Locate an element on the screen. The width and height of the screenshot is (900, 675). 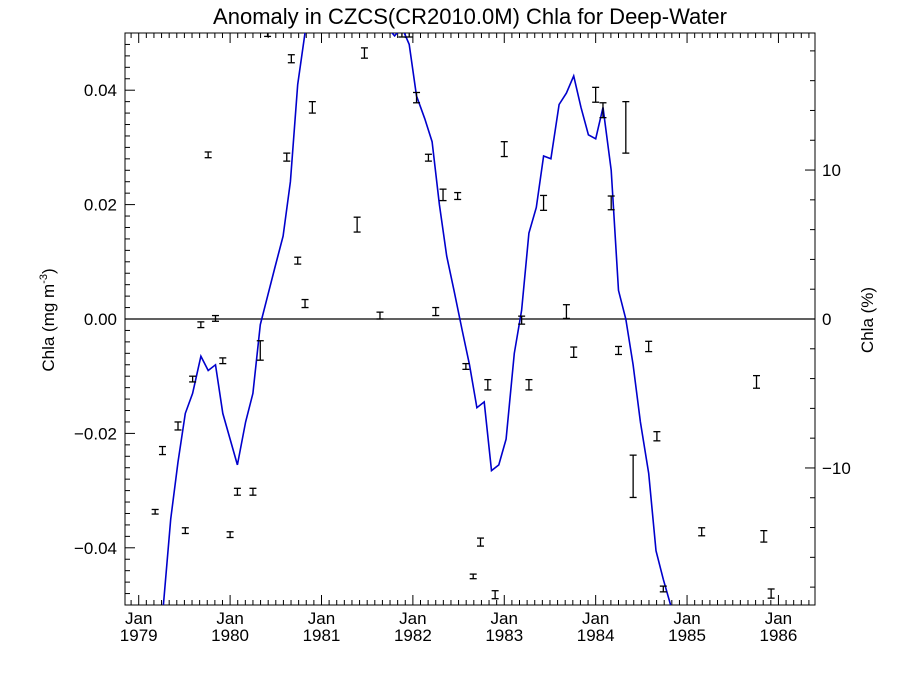
y-right-tick-label: −10 is located at coordinates (836, 468).